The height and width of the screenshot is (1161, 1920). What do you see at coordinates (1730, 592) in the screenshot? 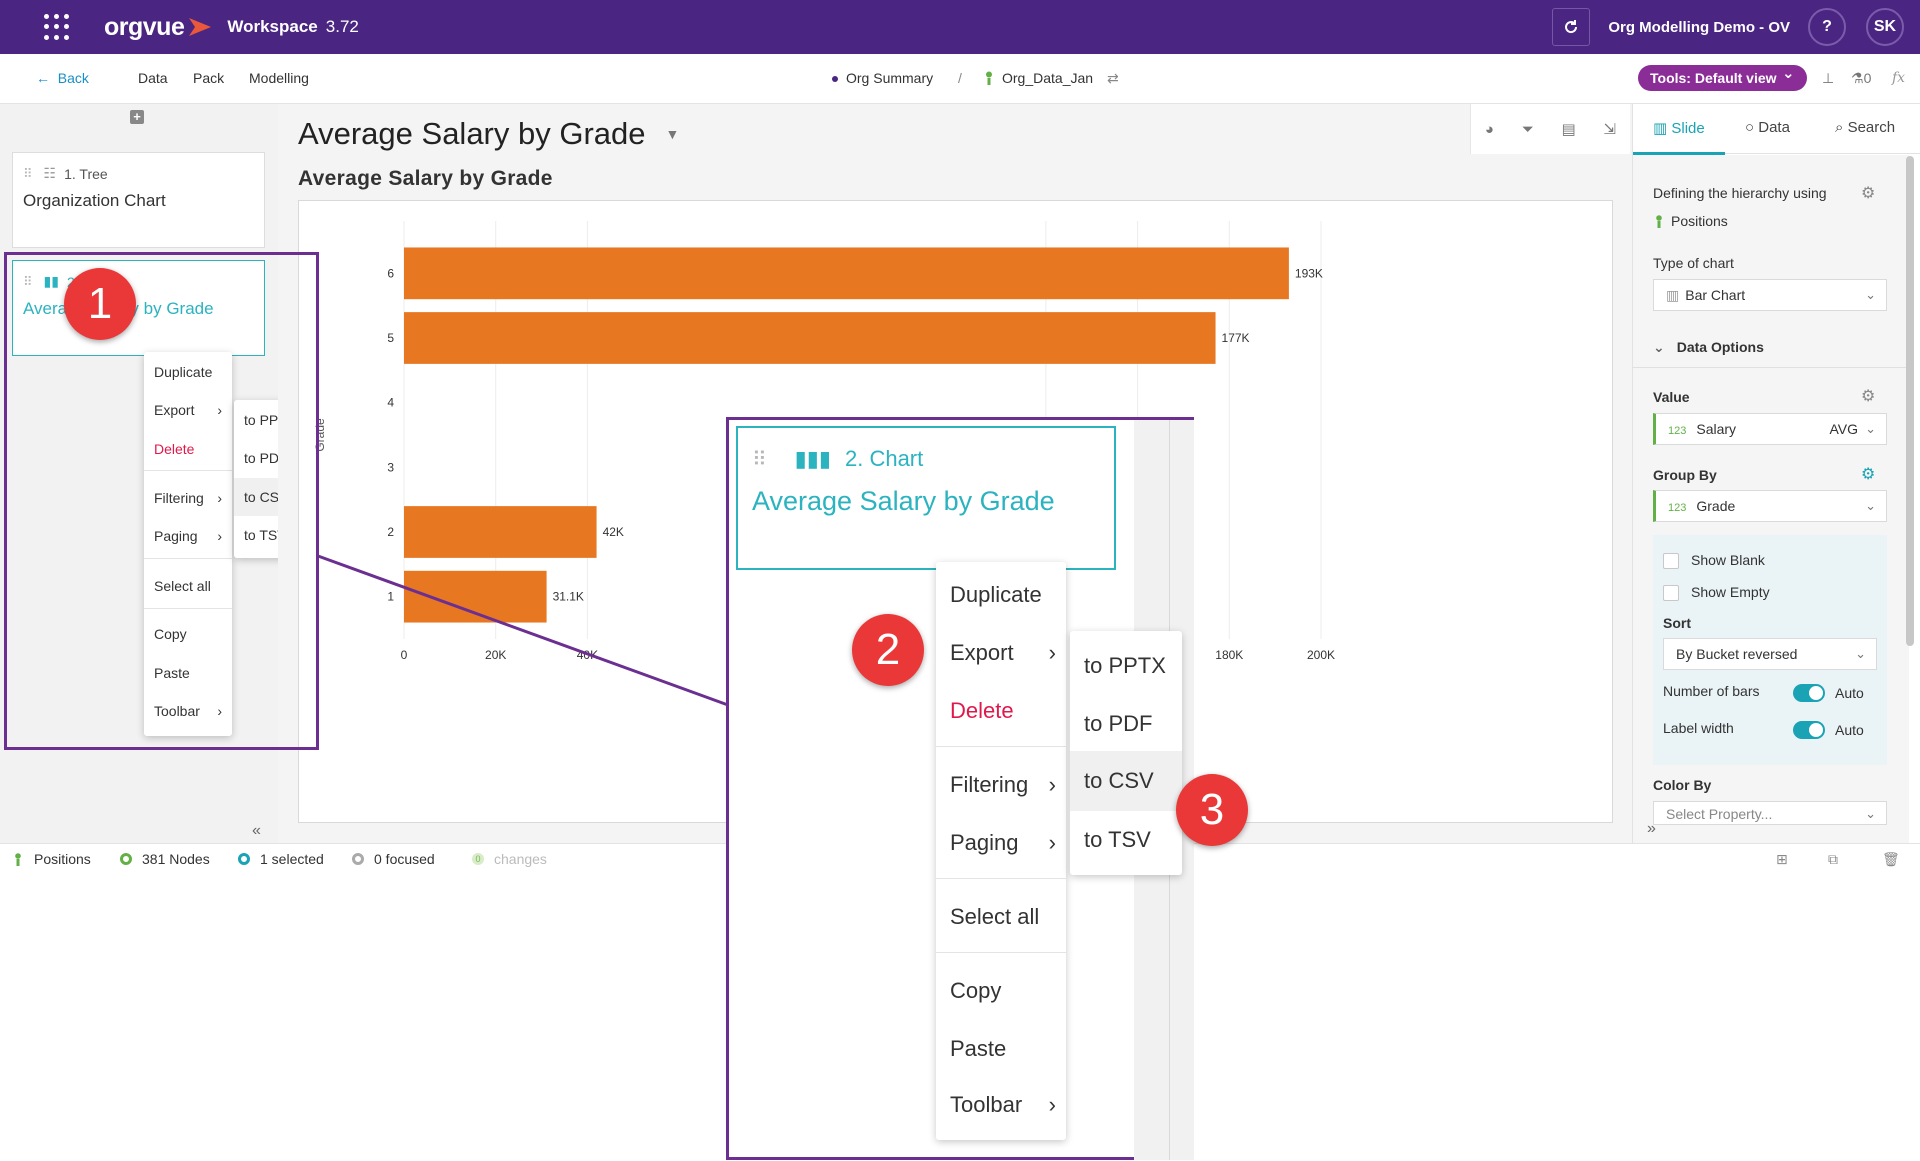
I see `show-empty-label: Show Empty` at bounding box center [1730, 592].